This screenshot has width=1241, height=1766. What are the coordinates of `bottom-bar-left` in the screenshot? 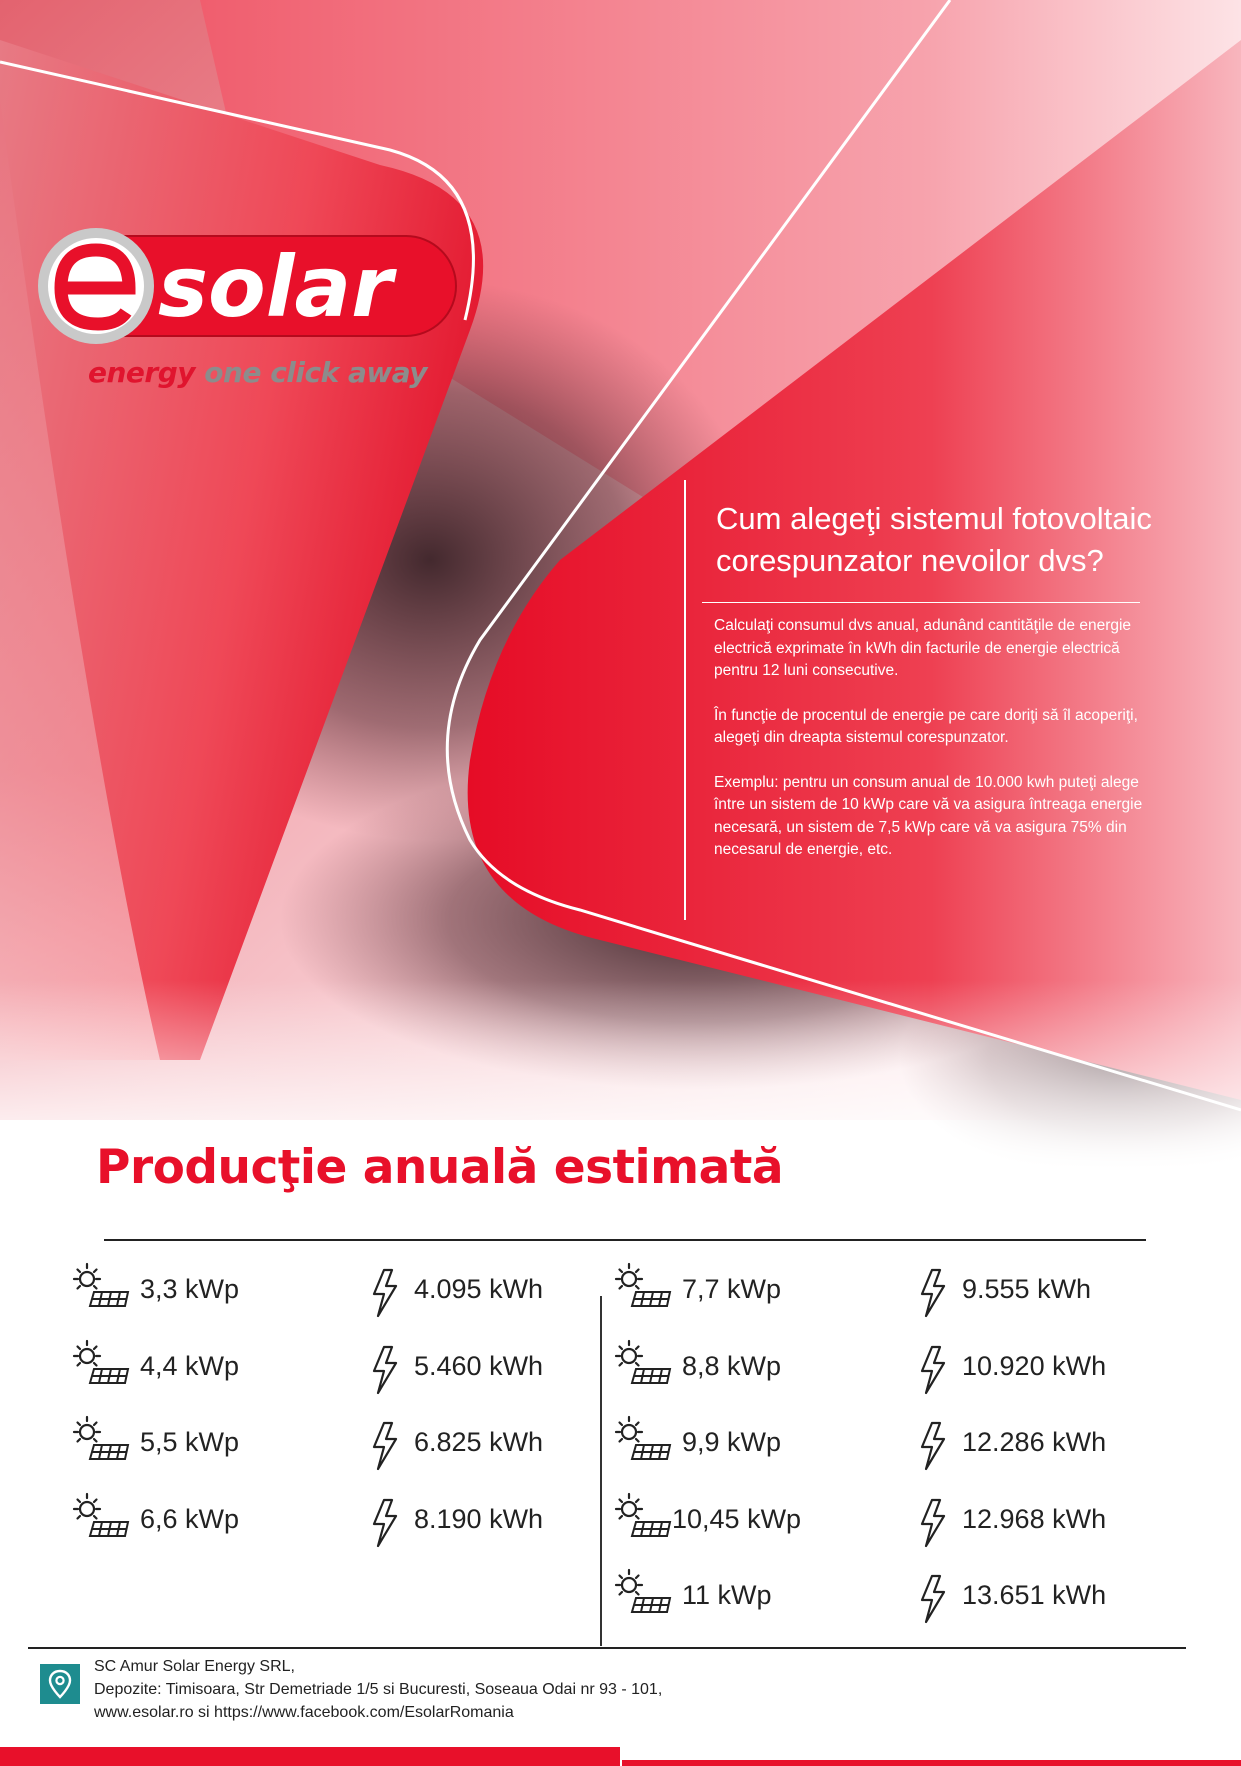 It's located at (310, 1756).